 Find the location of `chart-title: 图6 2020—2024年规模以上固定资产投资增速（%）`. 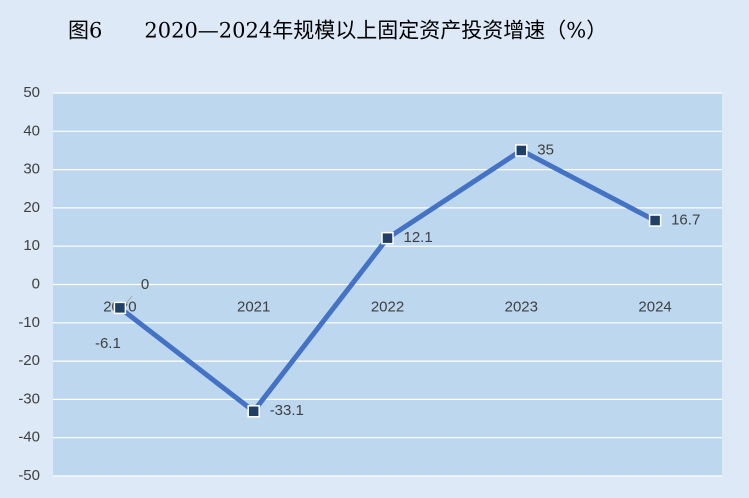

chart-title: 图6 2020—2024年规模以上固定资产投资增速（%） is located at coordinates (337, 31).